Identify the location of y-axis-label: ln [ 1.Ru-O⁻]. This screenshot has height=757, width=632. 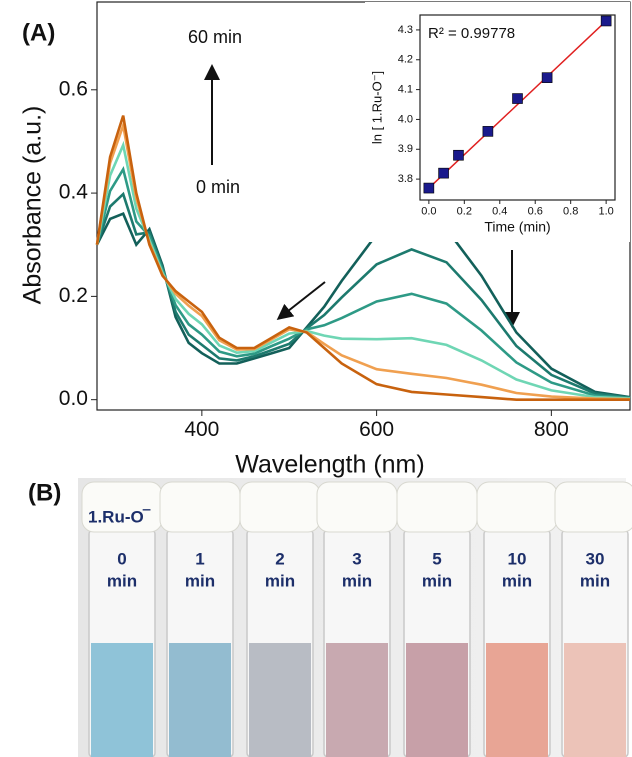
(376, 107).